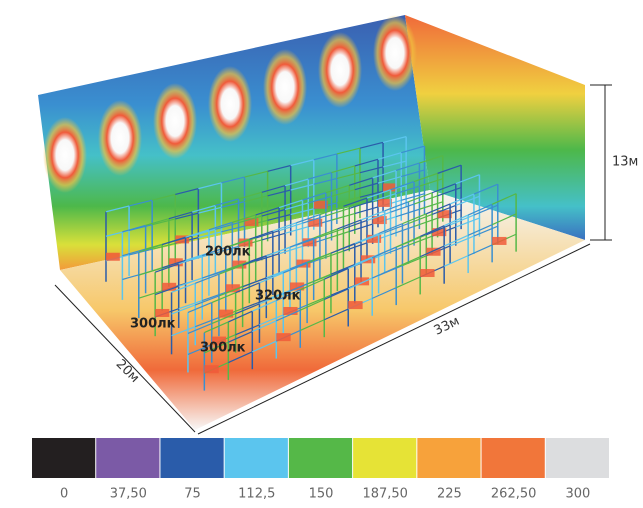 Image resolution: width=643 pixels, height=508 pixels. I want to click on lux-label: 200лк, so click(228, 252).